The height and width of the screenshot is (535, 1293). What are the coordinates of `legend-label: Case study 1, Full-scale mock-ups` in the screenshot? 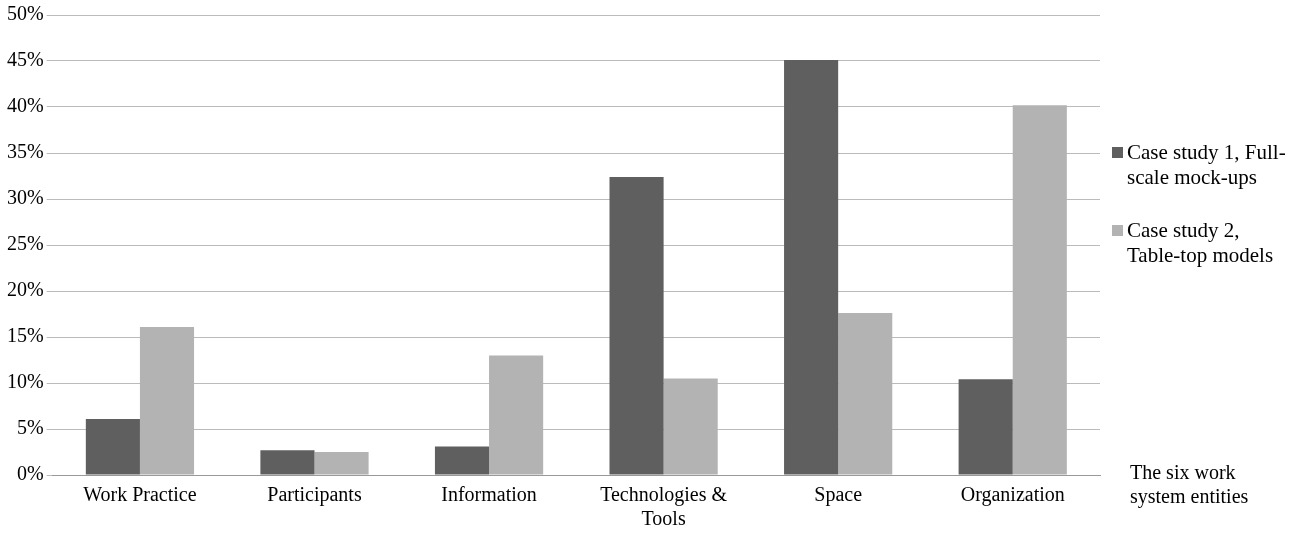 It's located at (1207, 165).